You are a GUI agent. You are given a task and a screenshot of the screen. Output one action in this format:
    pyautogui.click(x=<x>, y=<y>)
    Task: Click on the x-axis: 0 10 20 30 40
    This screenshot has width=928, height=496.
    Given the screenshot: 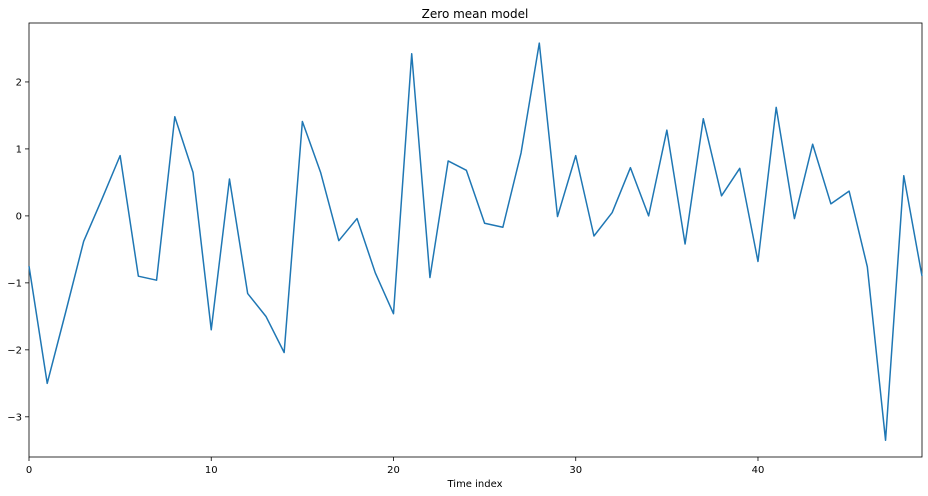 What is the action you would take?
    pyautogui.click(x=395, y=466)
    